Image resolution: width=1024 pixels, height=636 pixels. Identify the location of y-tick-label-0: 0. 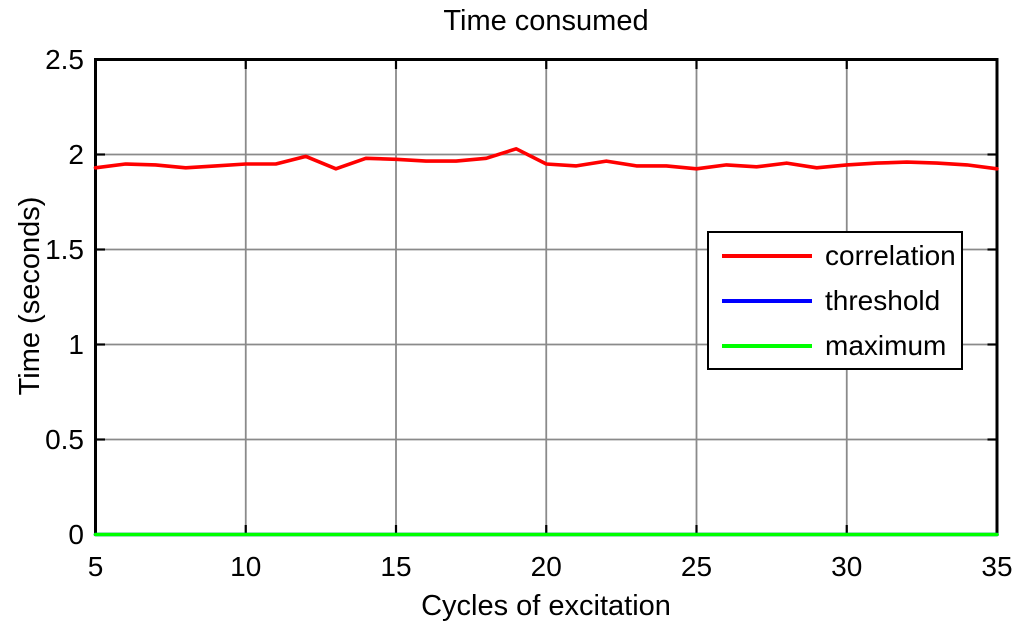
(76, 534).